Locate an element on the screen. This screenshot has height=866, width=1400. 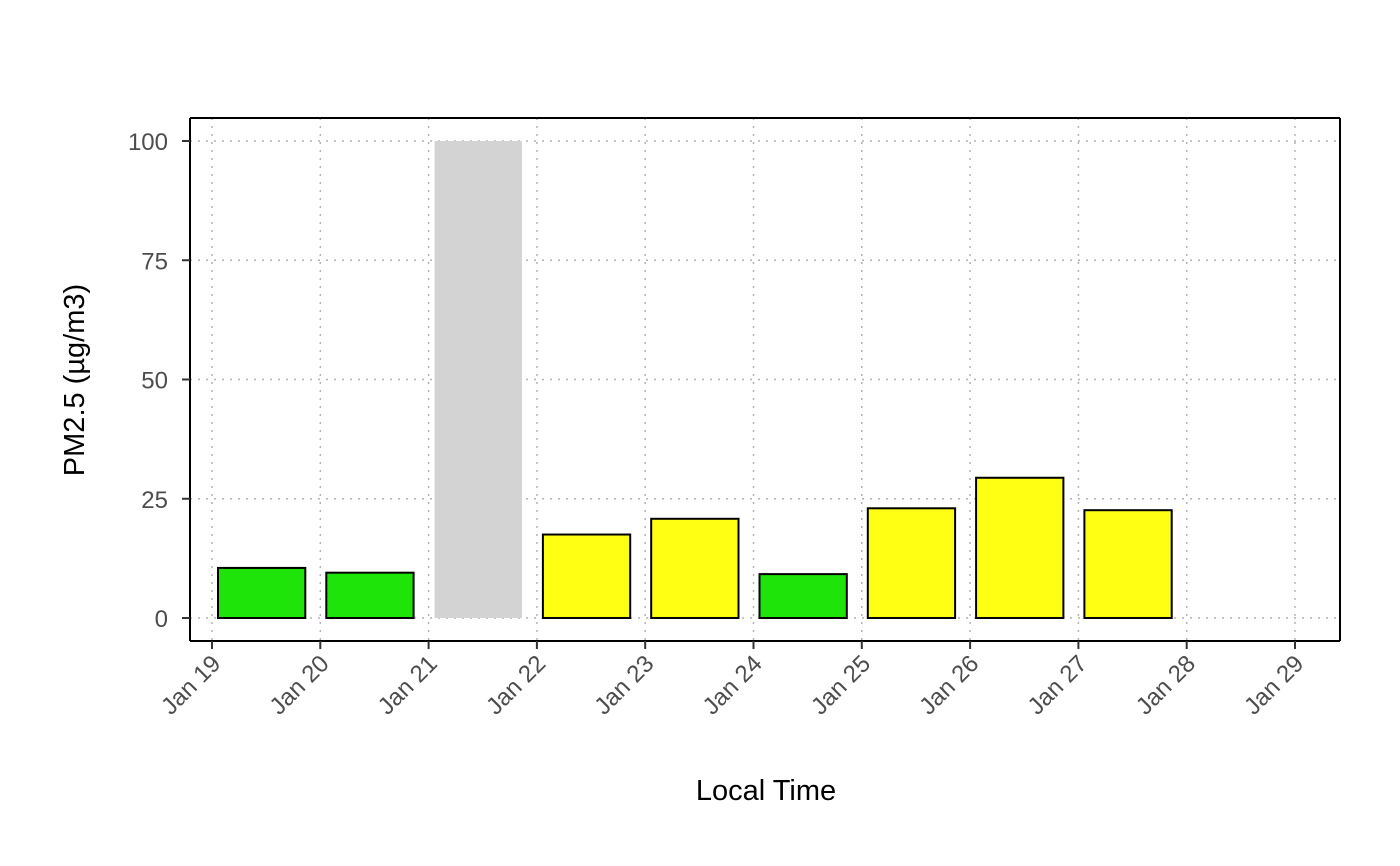
missing-data-bar is located at coordinates (478, 379).